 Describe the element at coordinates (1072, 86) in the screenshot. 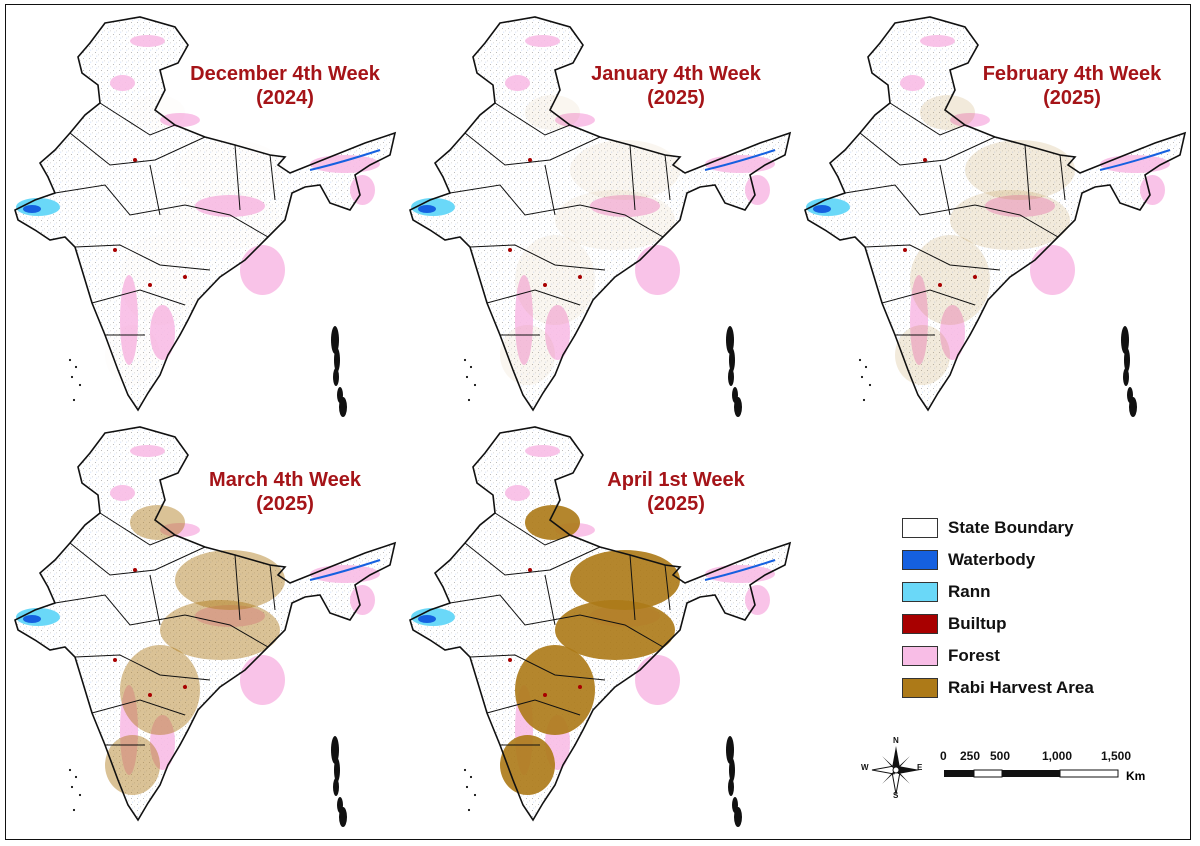

I see `panel-title-february: February 4th Week (2025)` at that location.